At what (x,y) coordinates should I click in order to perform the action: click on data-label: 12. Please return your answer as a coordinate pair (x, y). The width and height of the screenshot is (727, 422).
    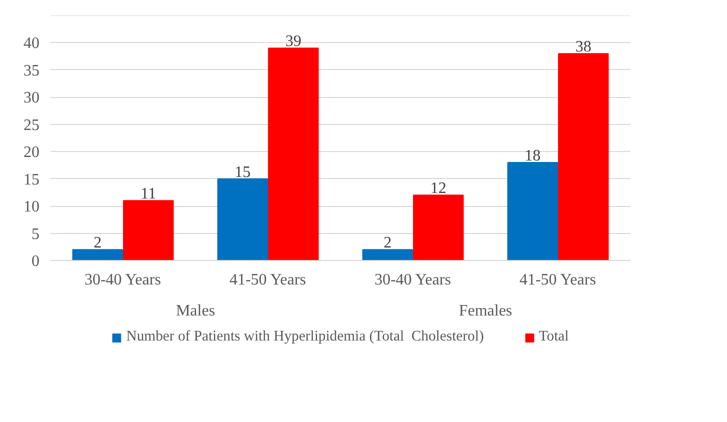
    Looking at the image, I should click on (438, 189).